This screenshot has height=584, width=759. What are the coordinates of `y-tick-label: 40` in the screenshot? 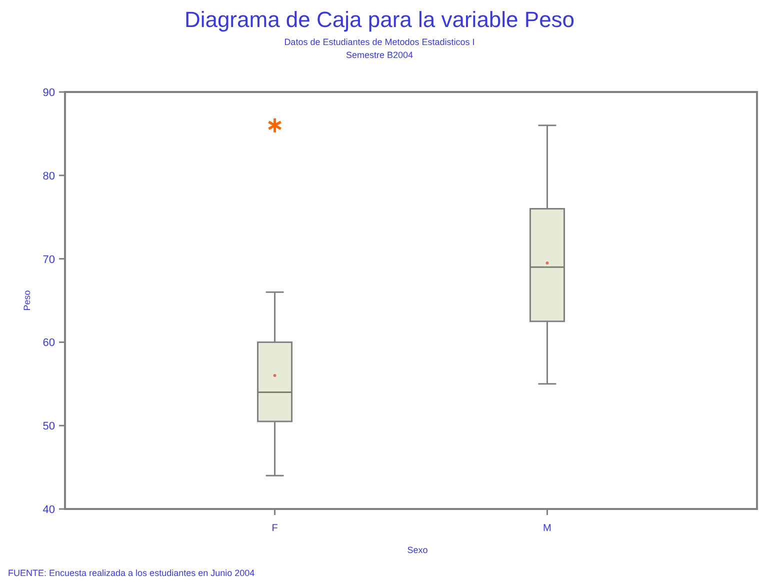 It's located at (48, 510).